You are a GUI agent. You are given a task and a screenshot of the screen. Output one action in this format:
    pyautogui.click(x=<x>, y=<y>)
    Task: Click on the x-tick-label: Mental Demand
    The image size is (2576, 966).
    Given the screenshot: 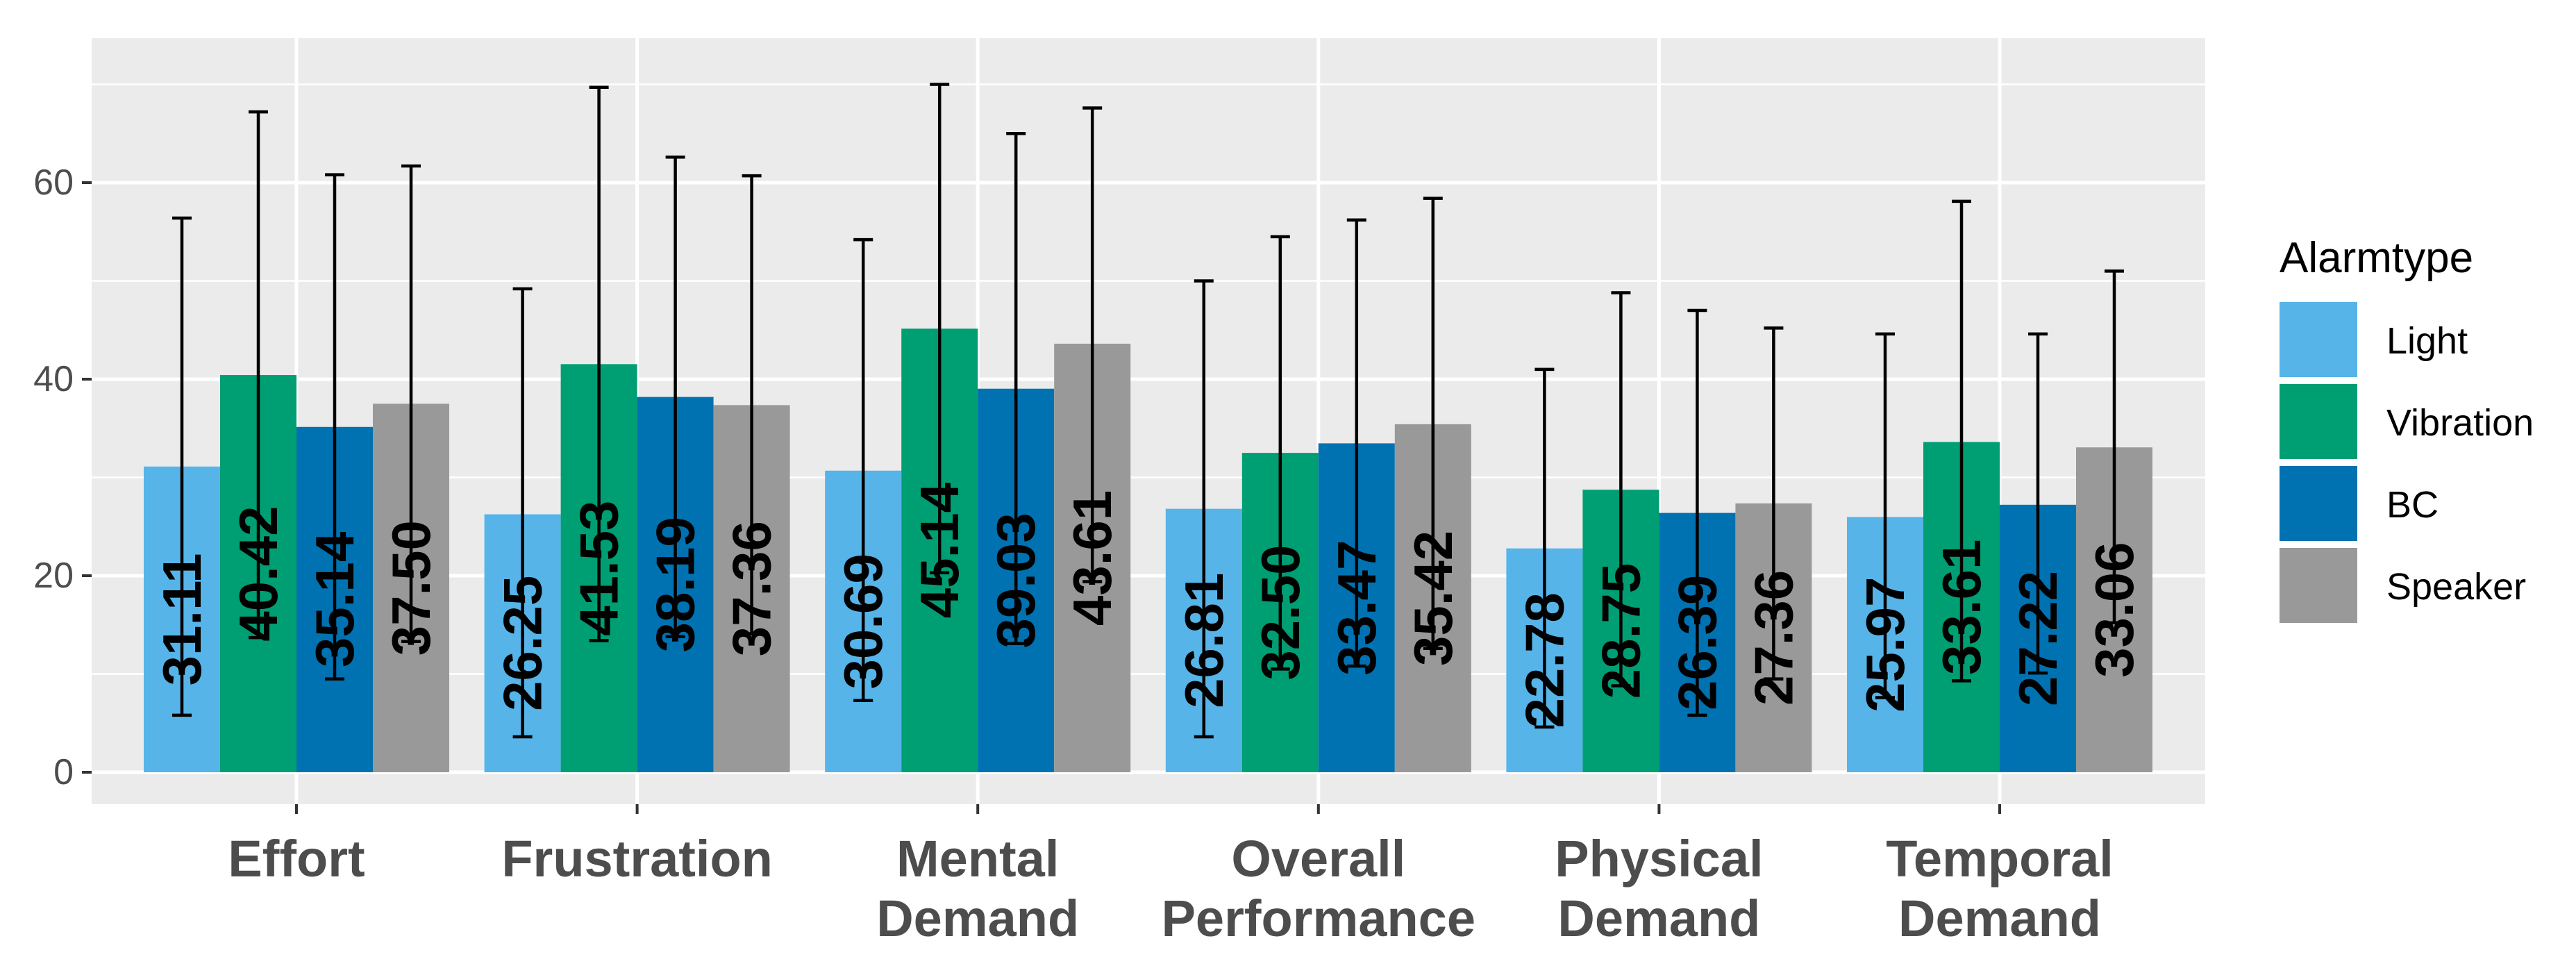 What is the action you would take?
    pyautogui.click(x=977, y=888)
    